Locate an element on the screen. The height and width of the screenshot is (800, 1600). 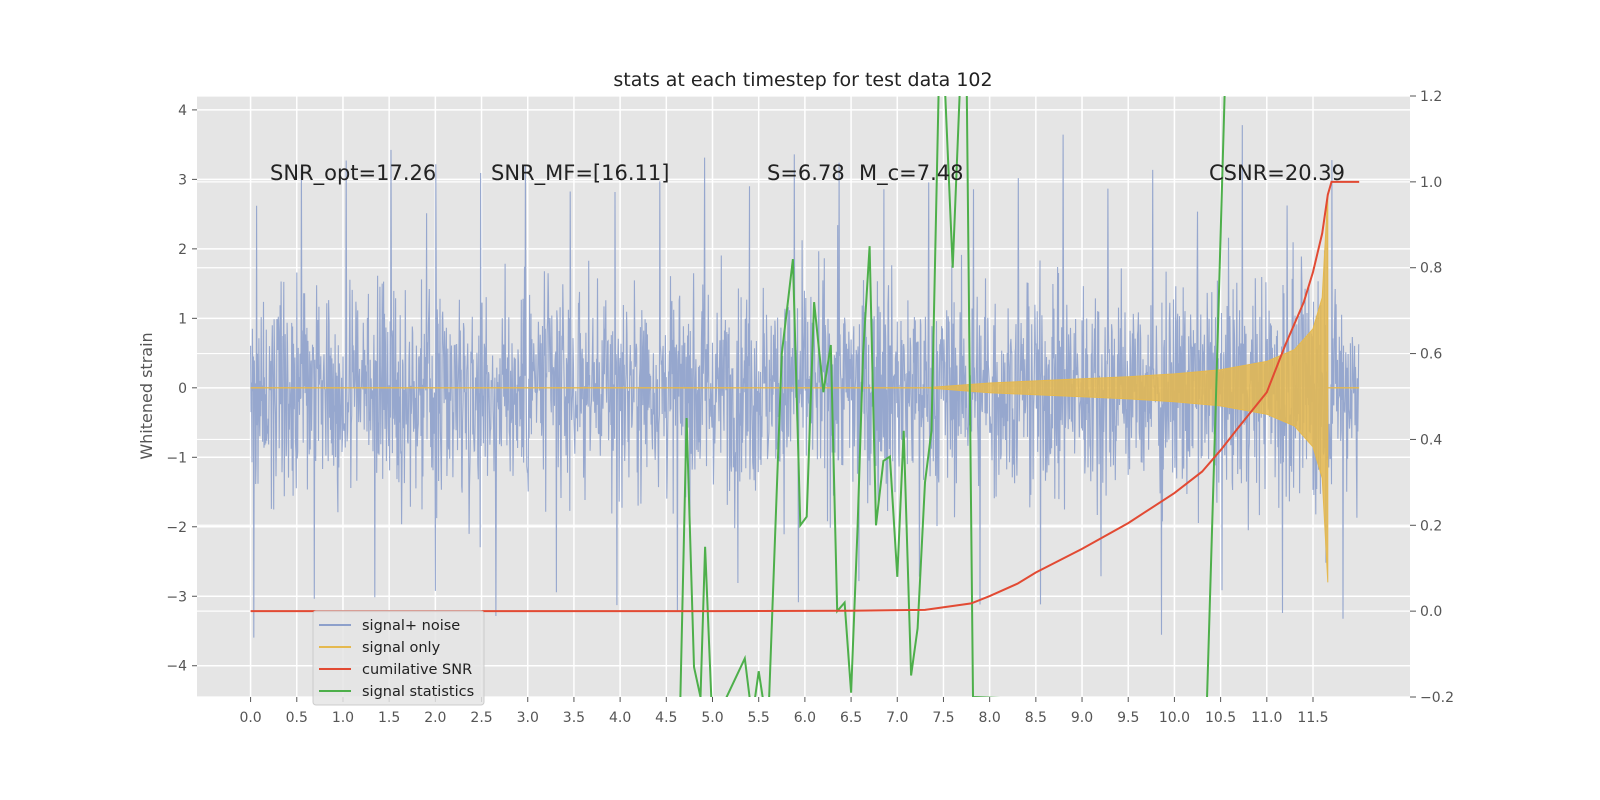
x-tick-label: 5.0 is located at coordinates (712, 718).